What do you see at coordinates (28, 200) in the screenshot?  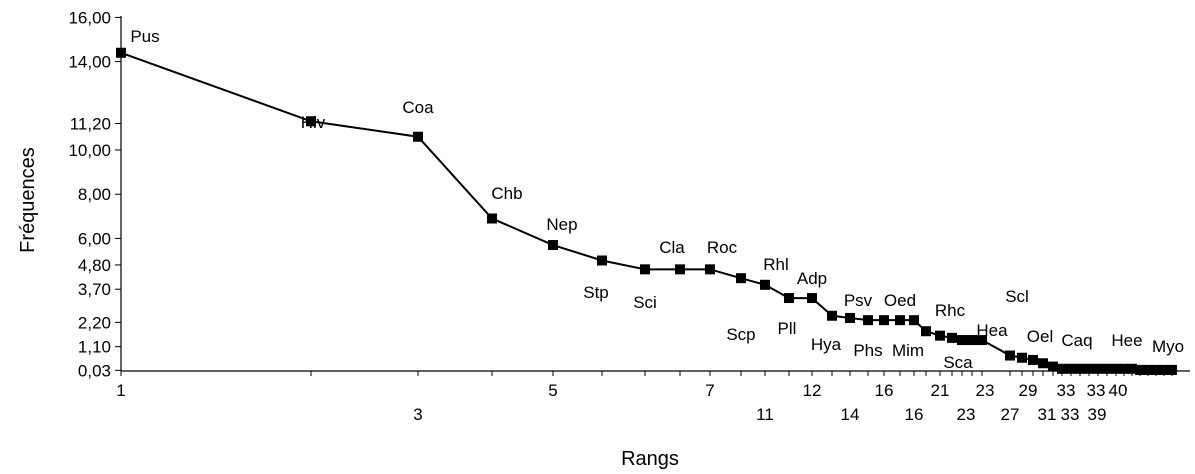 I see `y-axis-title: Fréquences` at bounding box center [28, 200].